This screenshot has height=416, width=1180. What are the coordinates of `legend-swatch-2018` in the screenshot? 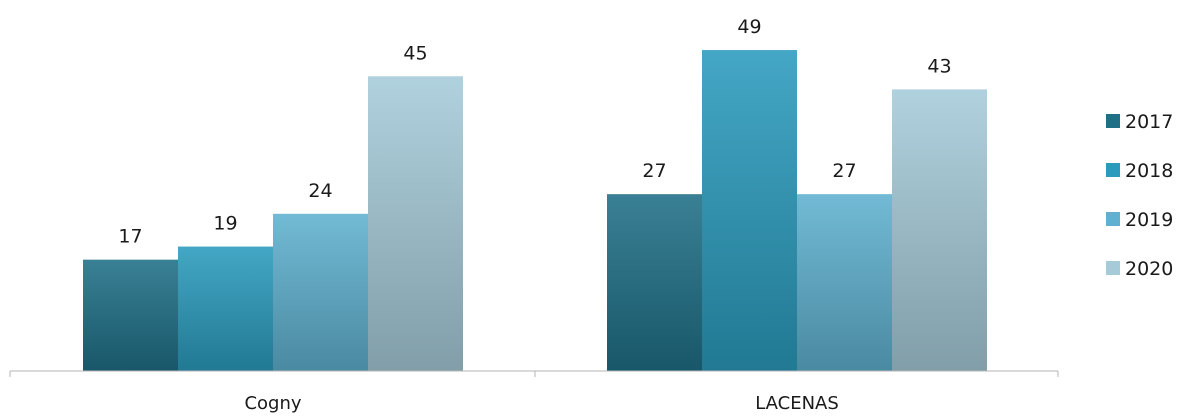 It's located at (1113, 170).